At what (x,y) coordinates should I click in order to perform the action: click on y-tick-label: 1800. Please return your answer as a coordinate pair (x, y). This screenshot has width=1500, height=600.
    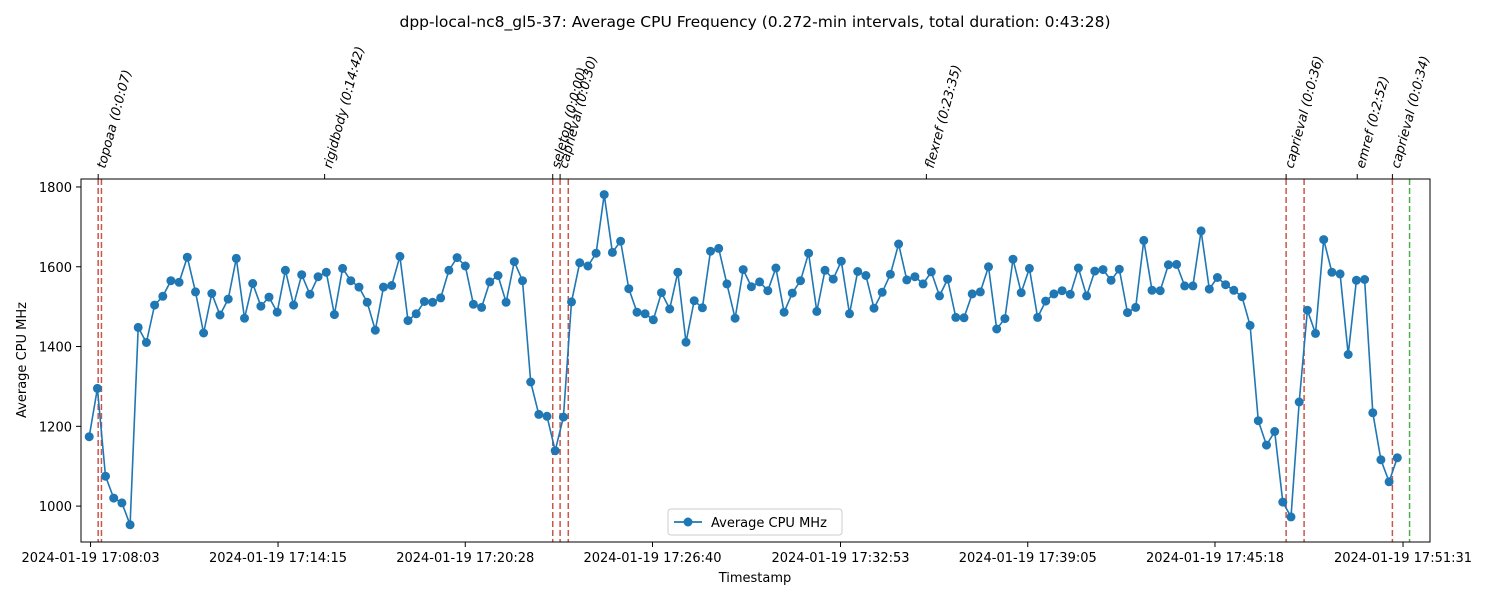
    Looking at the image, I should click on (55, 188).